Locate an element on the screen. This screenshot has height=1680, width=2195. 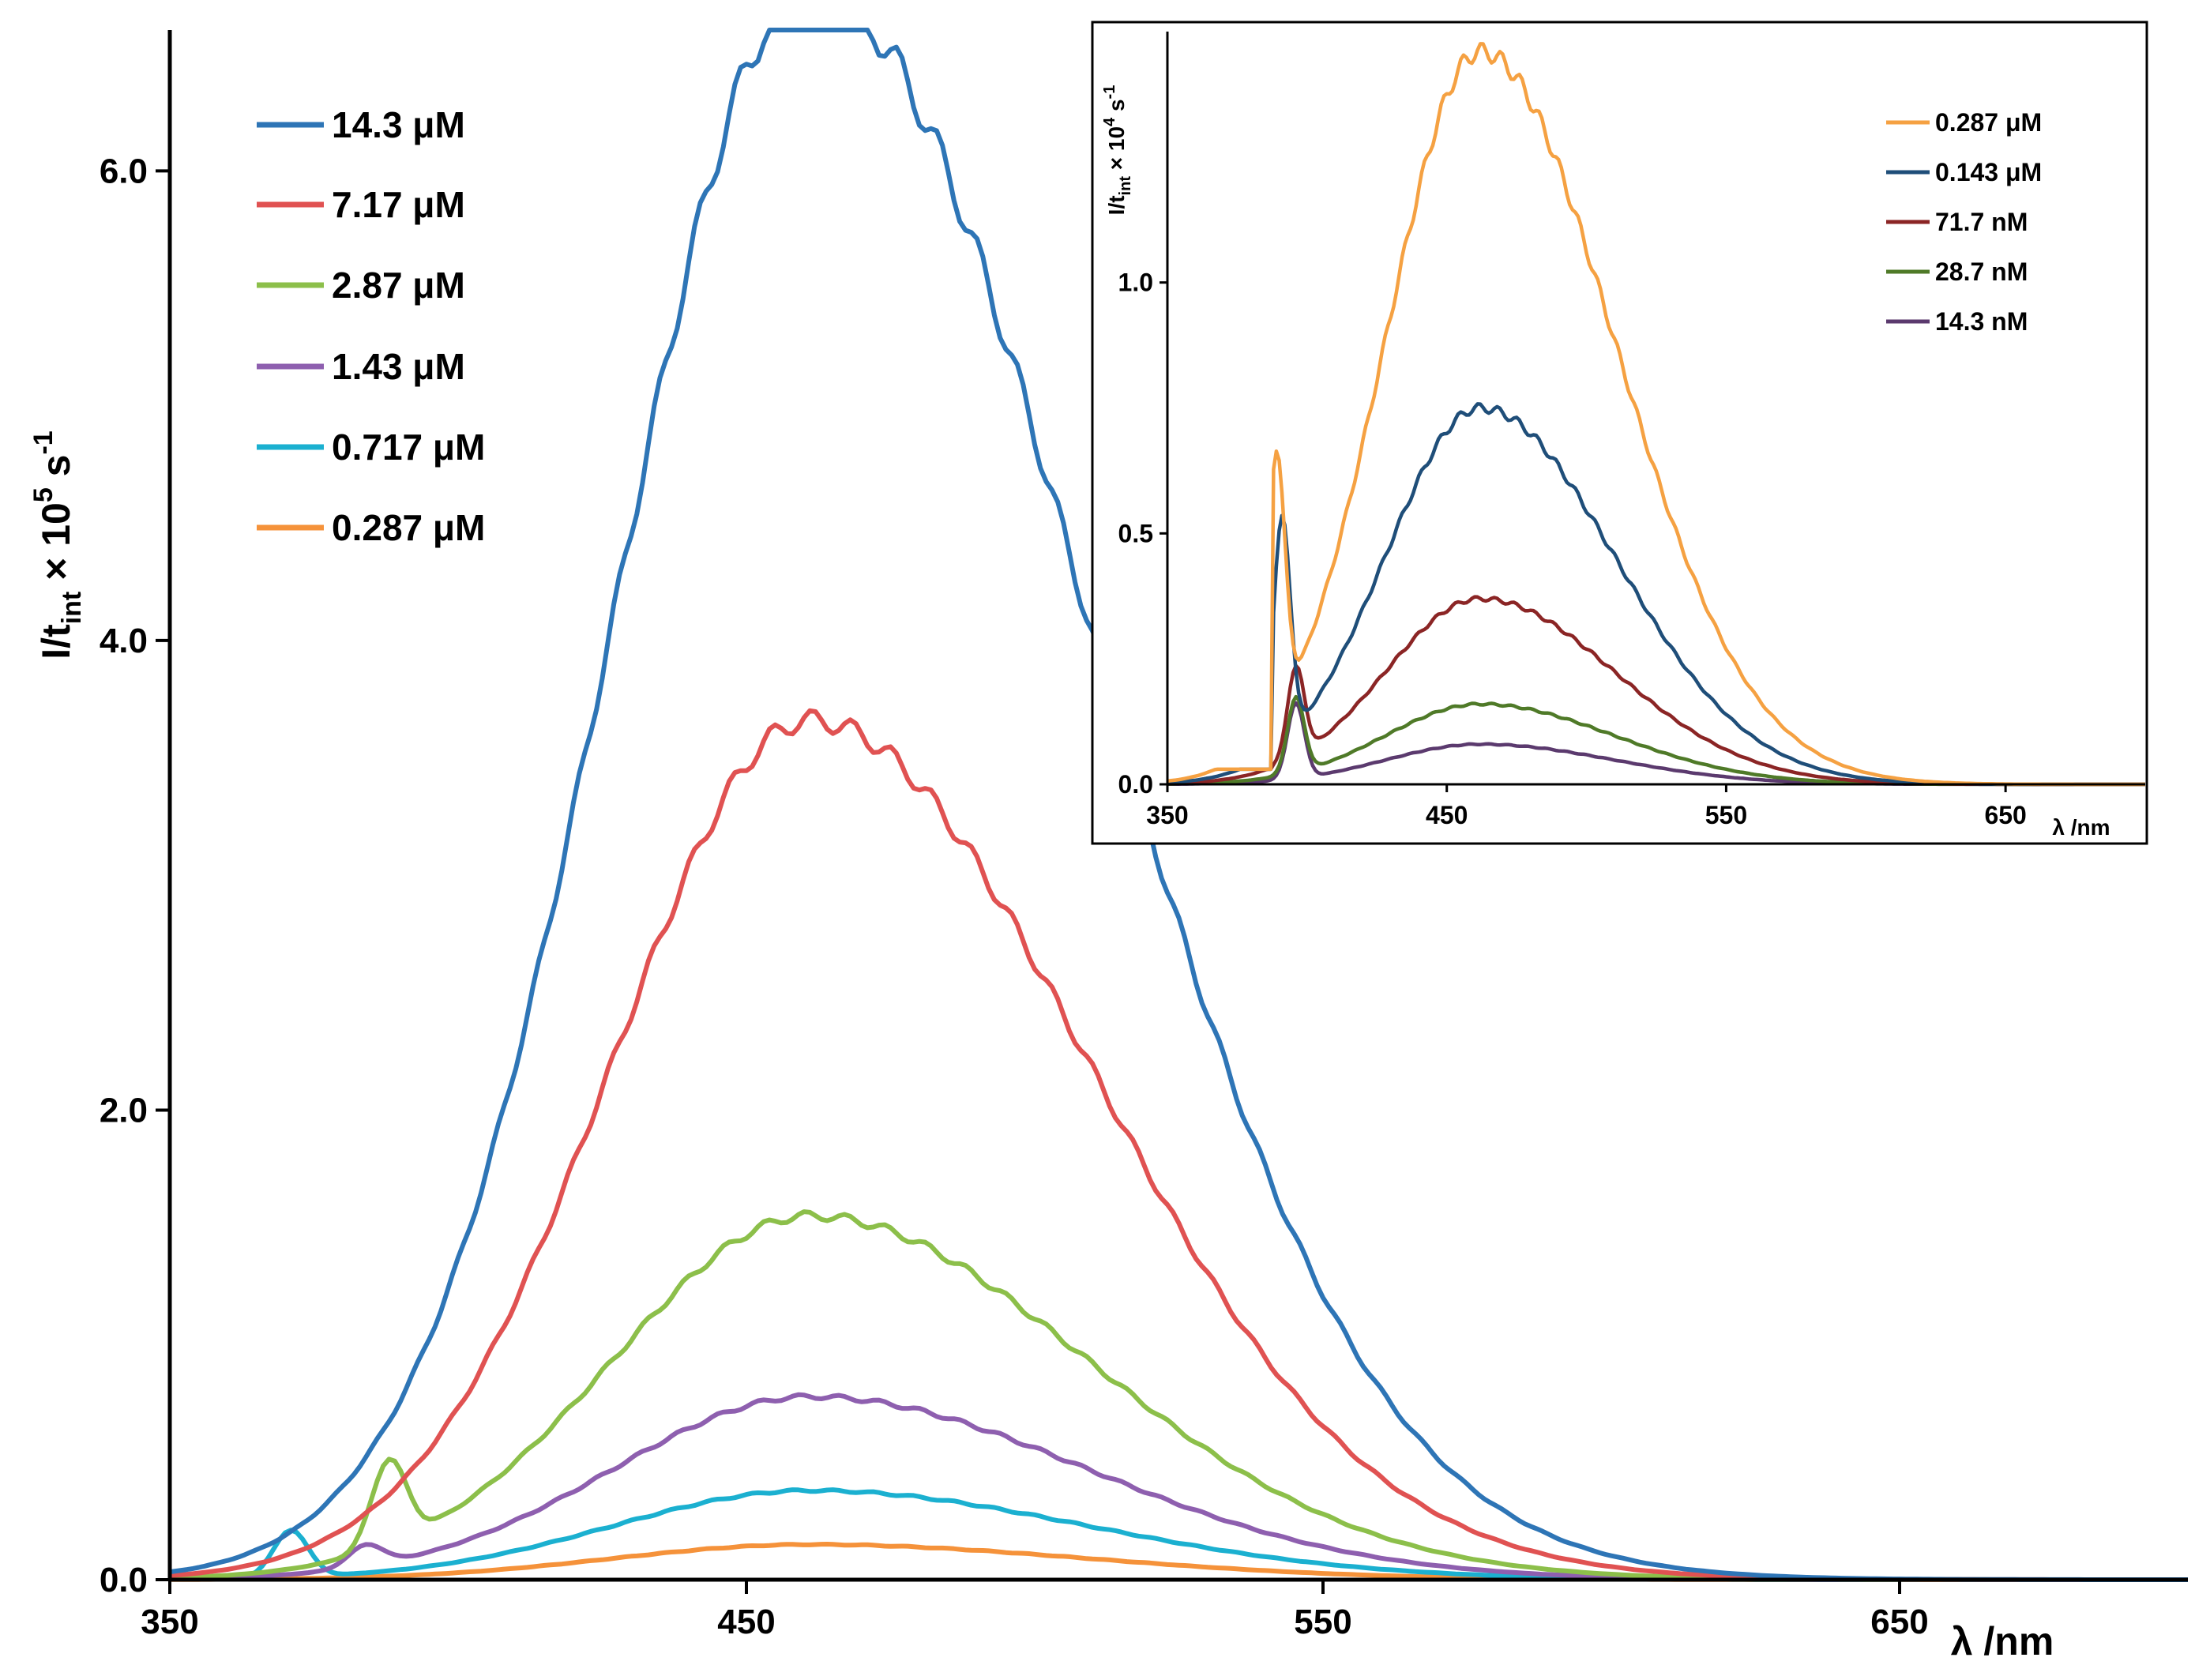
main-legend-item: 0.287 μM is located at coordinates (371, 527).